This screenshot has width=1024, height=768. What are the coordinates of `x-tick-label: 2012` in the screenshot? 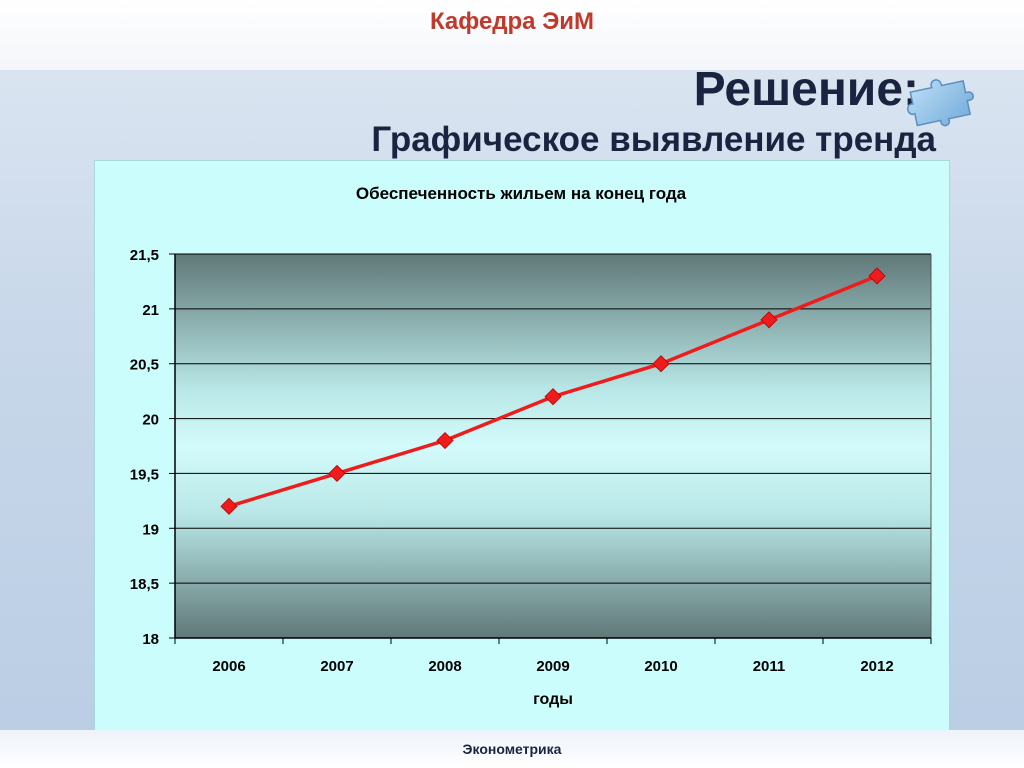 It's located at (876, 666).